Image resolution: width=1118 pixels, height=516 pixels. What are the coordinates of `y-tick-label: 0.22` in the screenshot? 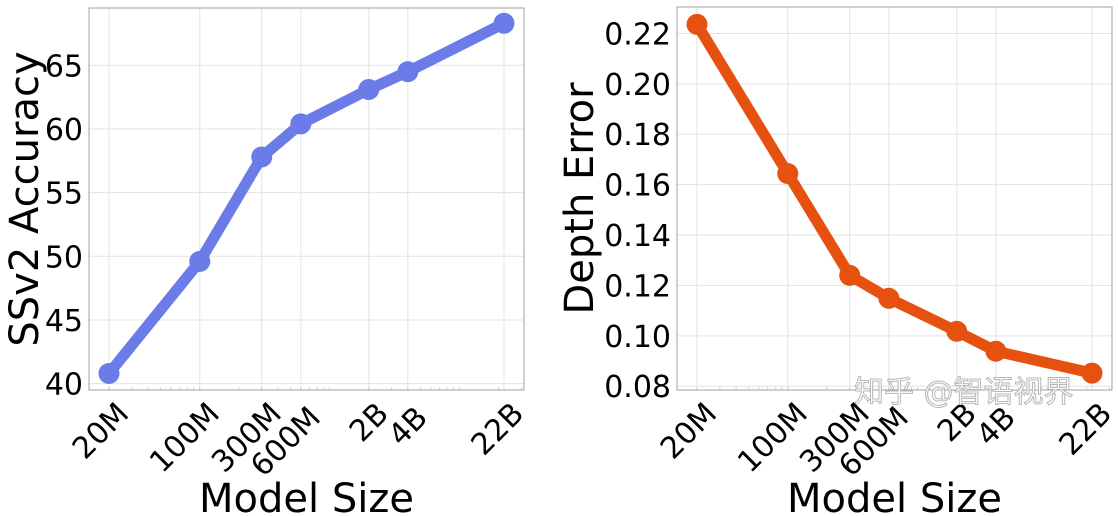 It's located at (637, 34).